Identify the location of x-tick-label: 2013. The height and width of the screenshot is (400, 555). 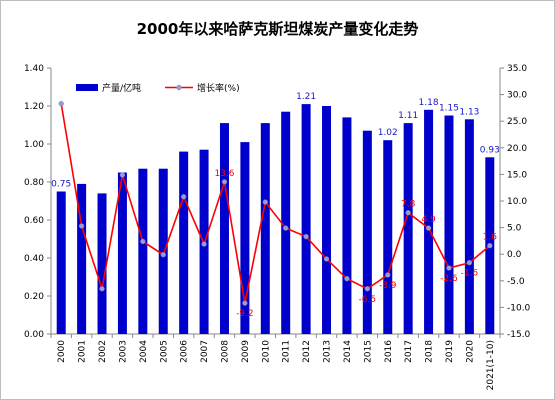
(328, 351).